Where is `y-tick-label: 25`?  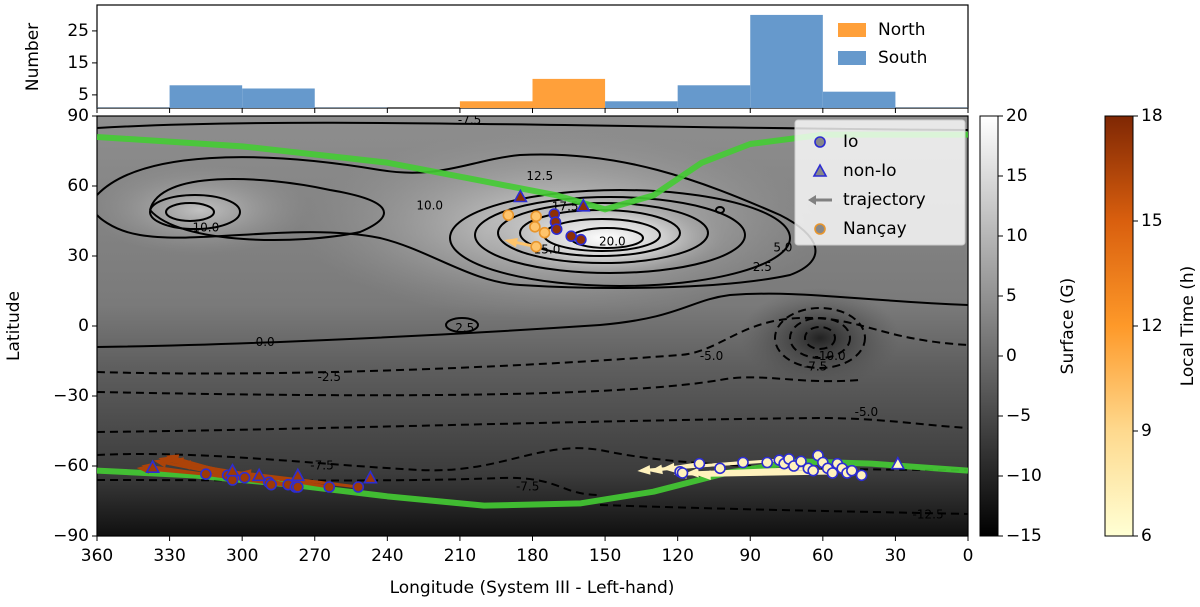
y-tick-label: 25 is located at coordinates (78, 31).